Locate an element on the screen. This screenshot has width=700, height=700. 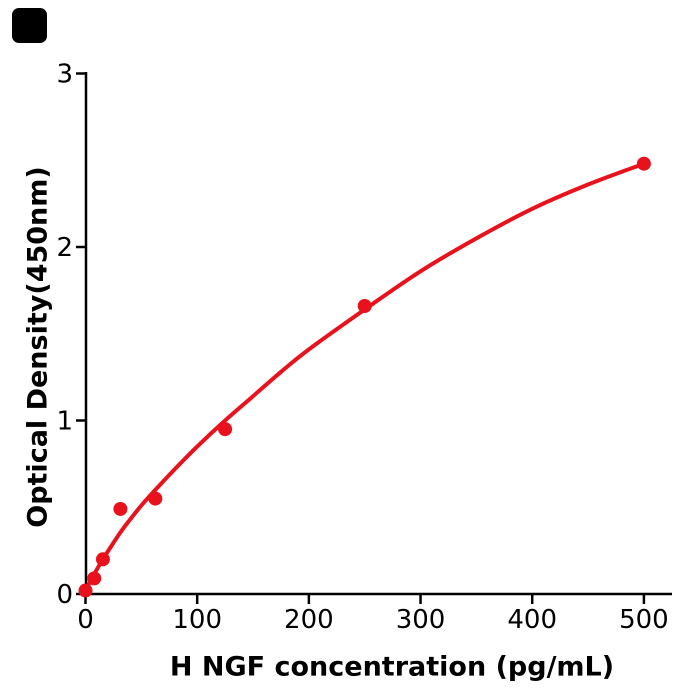
corner-logo-block is located at coordinates (29, 25).